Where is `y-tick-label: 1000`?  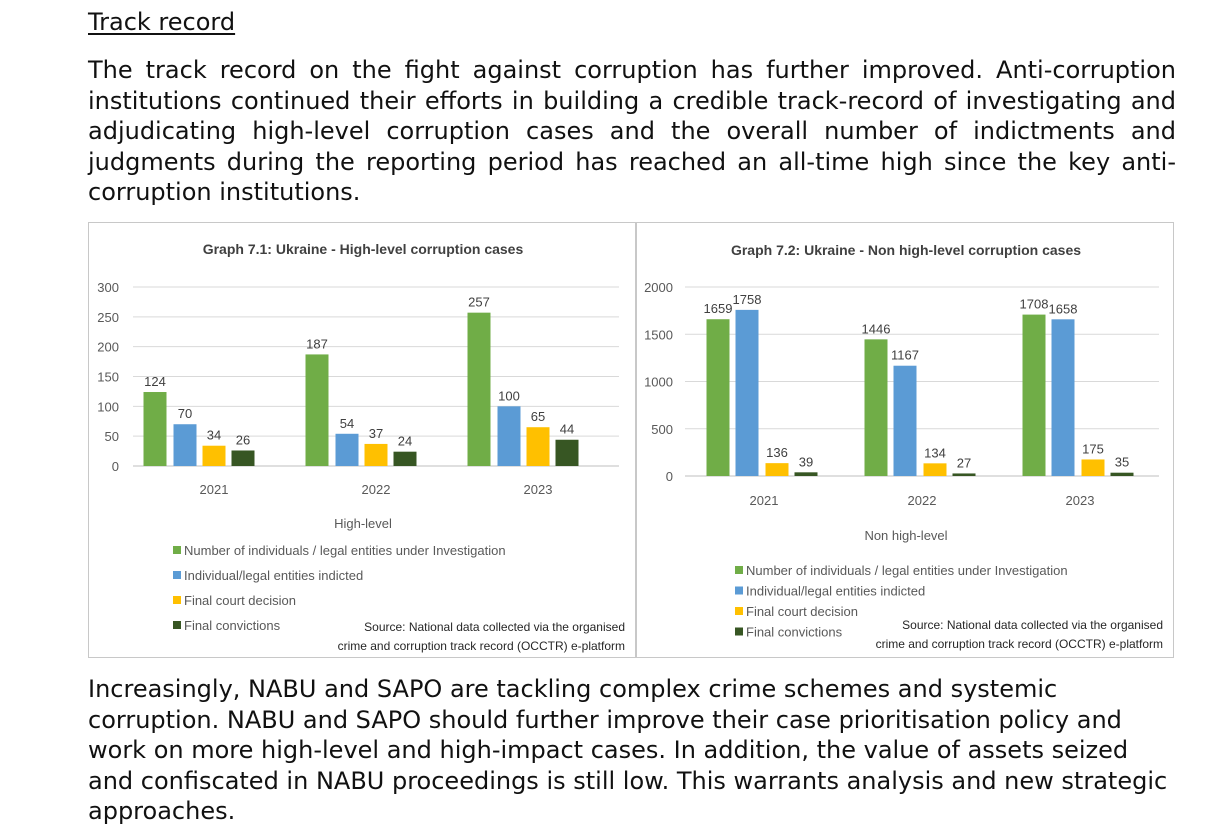 y-tick-label: 1000 is located at coordinates (658, 382).